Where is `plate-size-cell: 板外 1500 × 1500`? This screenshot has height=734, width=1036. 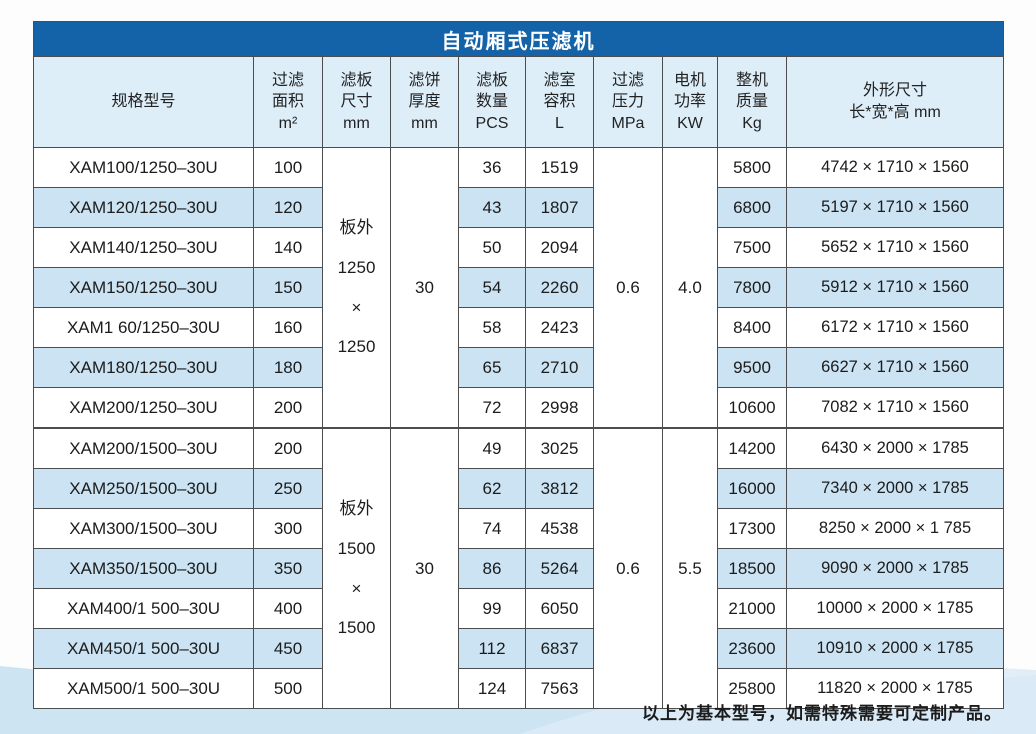
plate-size-cell: 板外 1500 × 1500 is located at coordinates (356, 568).